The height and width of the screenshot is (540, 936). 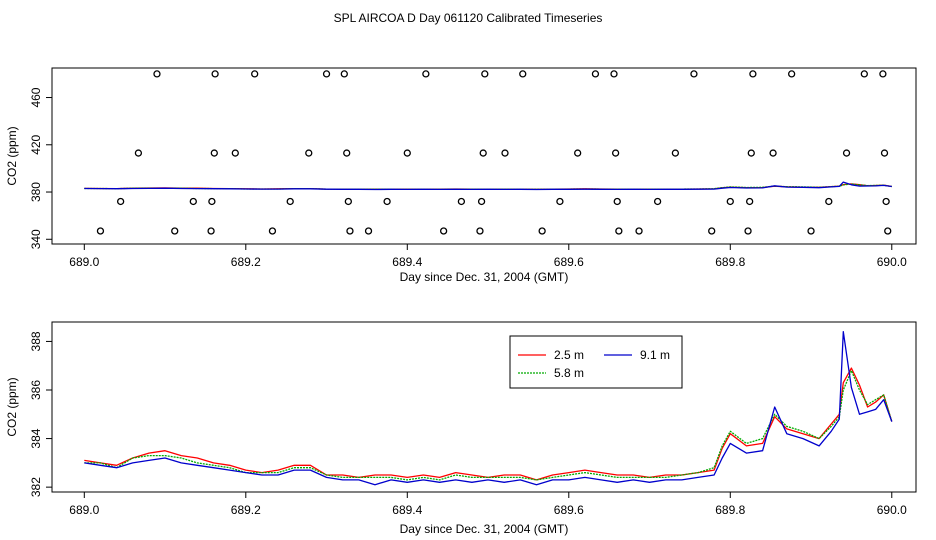 What do you see at coordinates (730, 262) in the screenshot?
I see `top-x-tick-label: 689.8` at bounding box center [730, 262].